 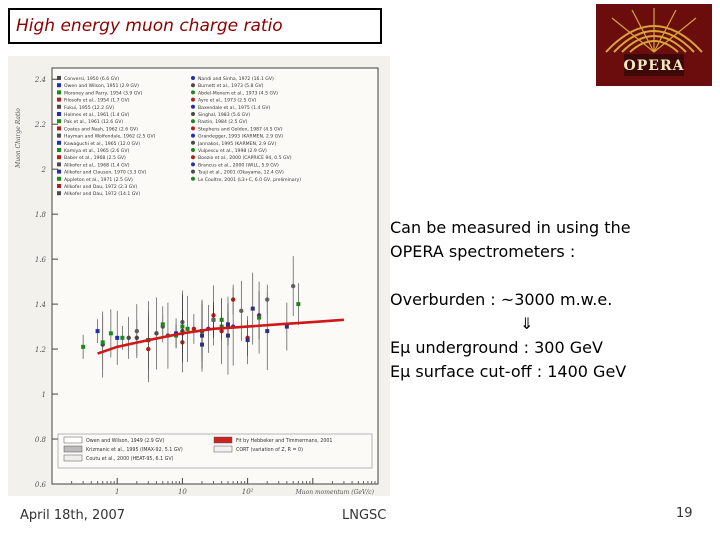 What do you see at coordinates (40, 80) in the screenshot?
I see `y-tick-label: 2.4` at bounding box center [40, 80].